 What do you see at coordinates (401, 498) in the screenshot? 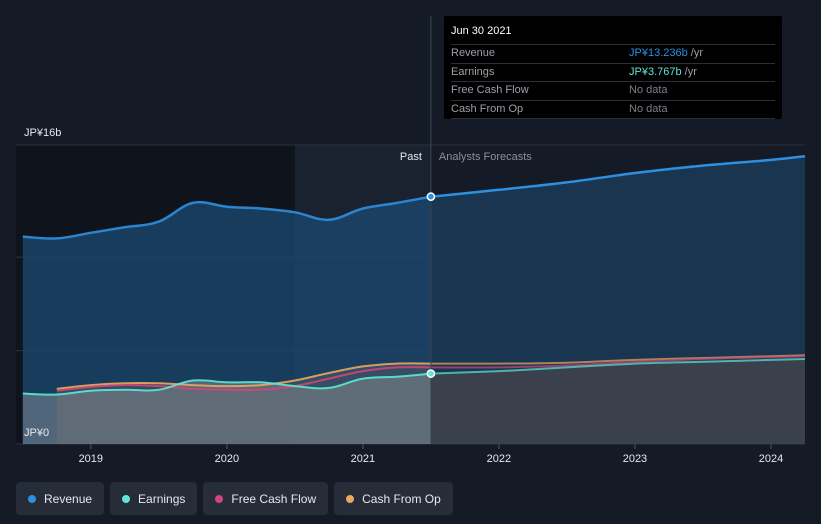
I see `legend-label: Cash From Op` at bounding box center [401, 498].